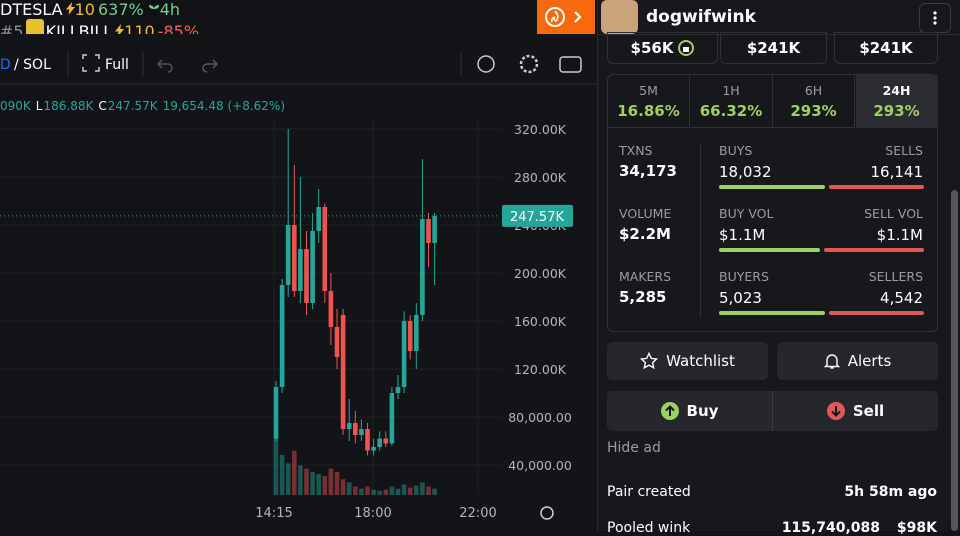 The height and width of the screenshot is (536, 960). Describe the element at coordinates (701, 17) in the screenshot. I see `token-name: dogwifwink` at that location.